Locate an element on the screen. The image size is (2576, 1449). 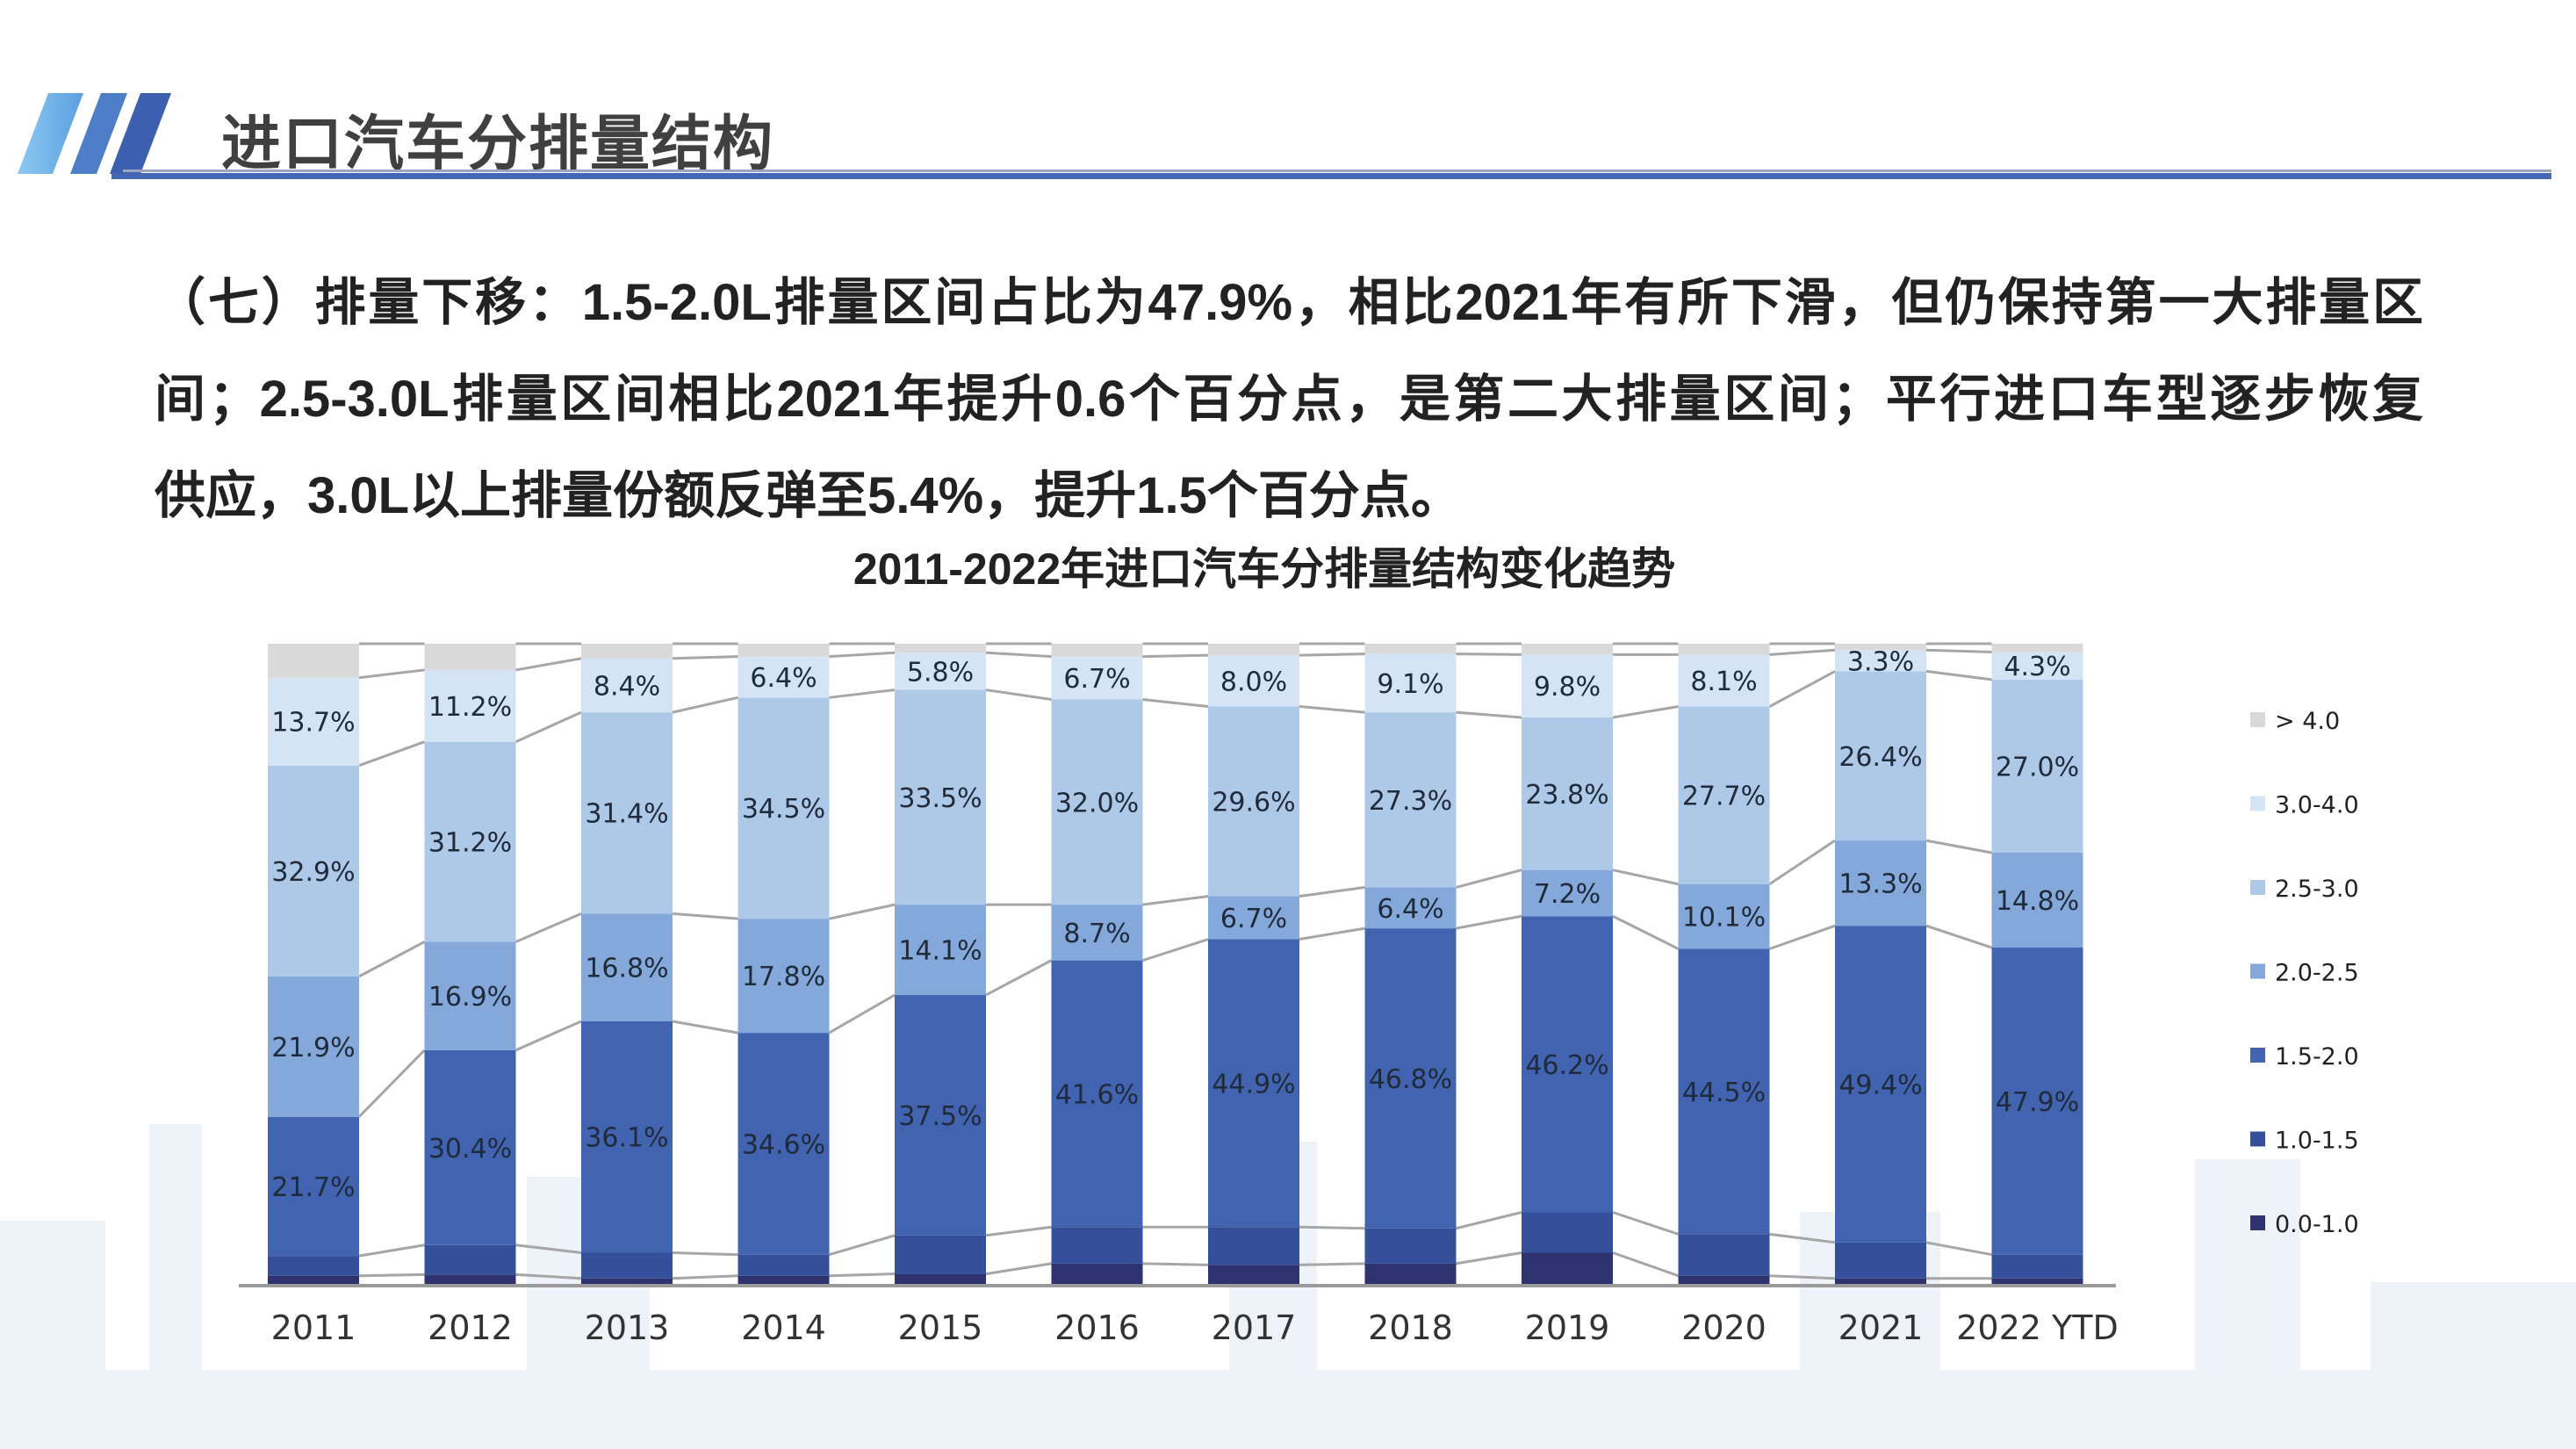
x-tick-label: 2011 is located at coordinates (313, 1327).